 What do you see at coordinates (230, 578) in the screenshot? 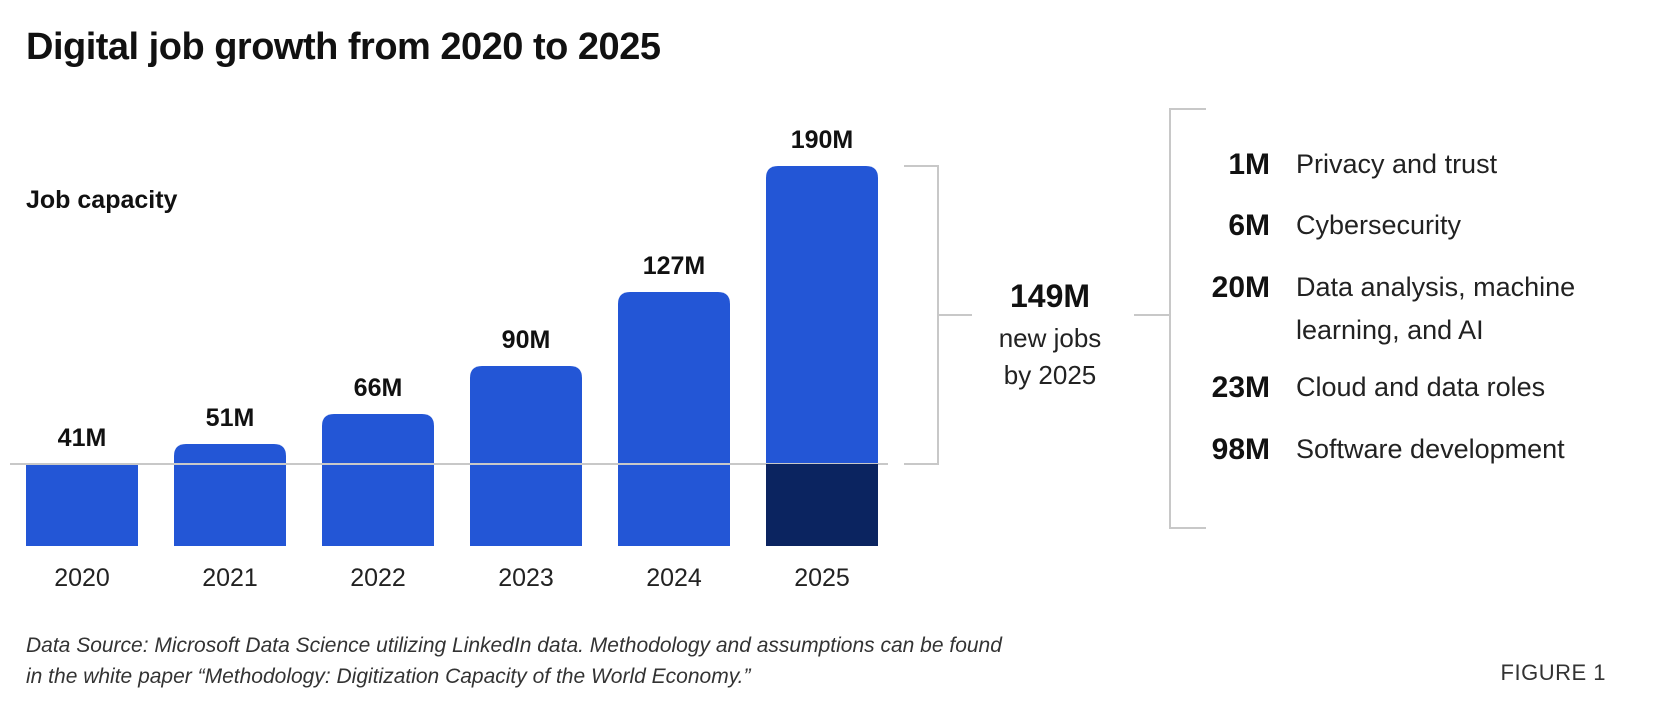
I see `x-tick-label: 2021` at bounding box center [230, 578].